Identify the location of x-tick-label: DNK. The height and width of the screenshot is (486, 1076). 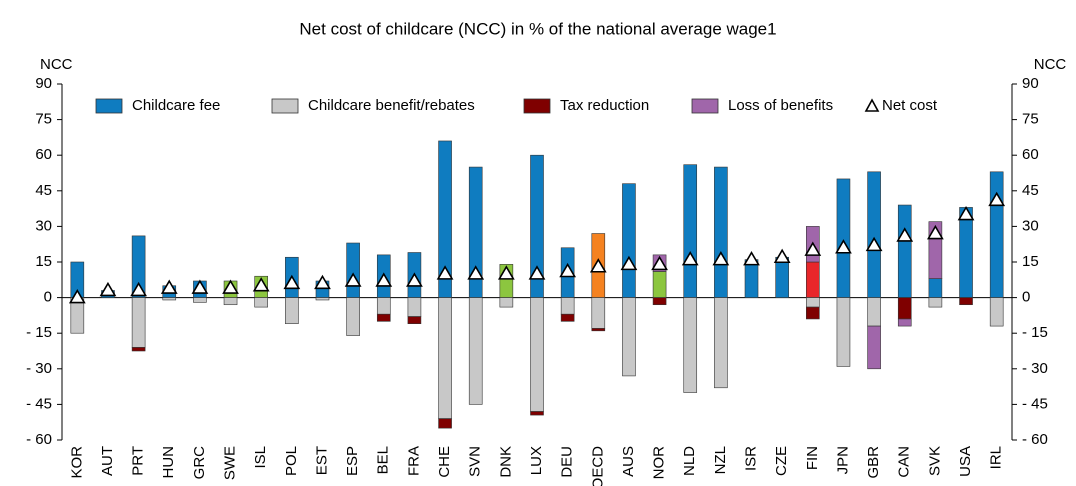
(505, 462).